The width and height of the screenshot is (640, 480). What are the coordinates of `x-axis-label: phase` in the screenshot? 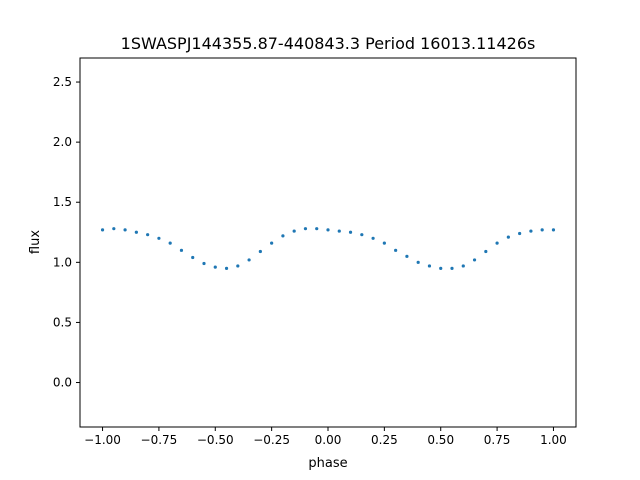 It's located at (327, 463).